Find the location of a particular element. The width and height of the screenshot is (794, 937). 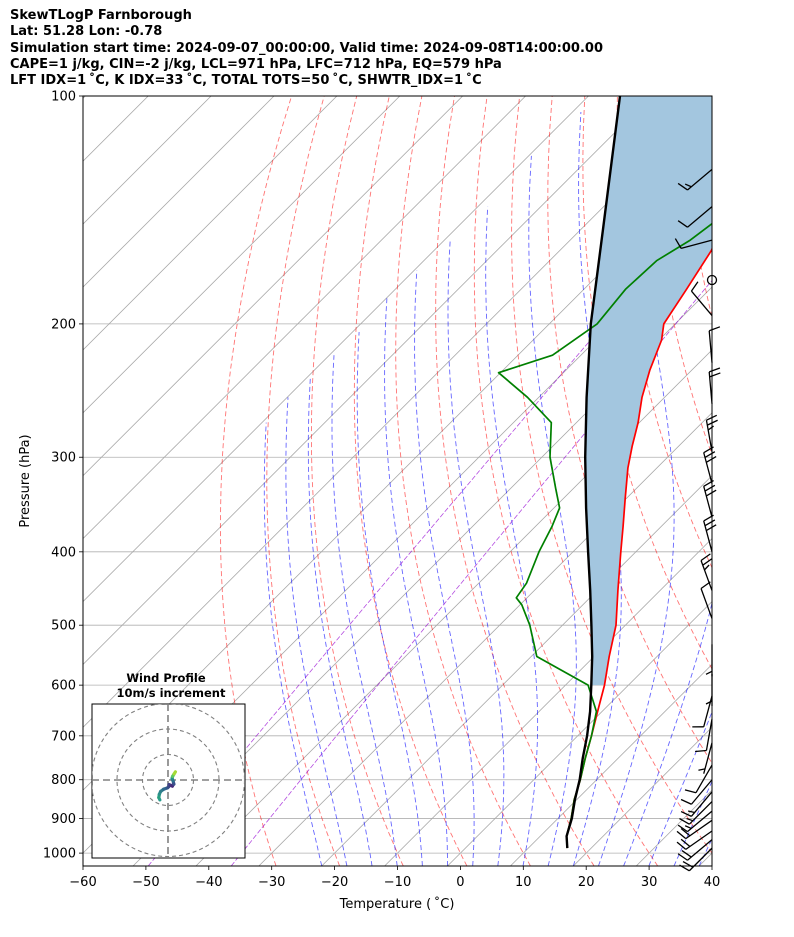

y-tick-label: 1000 is located at coordinates (59, 854).